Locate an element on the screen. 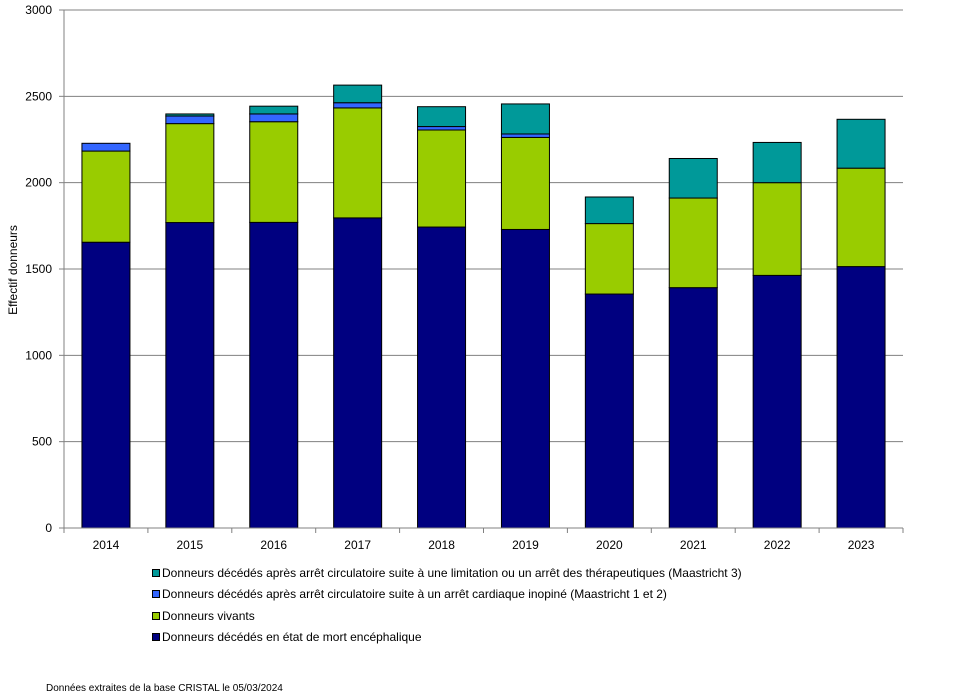 The image size is (957, 697). x-tick-label: 2022 is located at coordinates (777, 545).